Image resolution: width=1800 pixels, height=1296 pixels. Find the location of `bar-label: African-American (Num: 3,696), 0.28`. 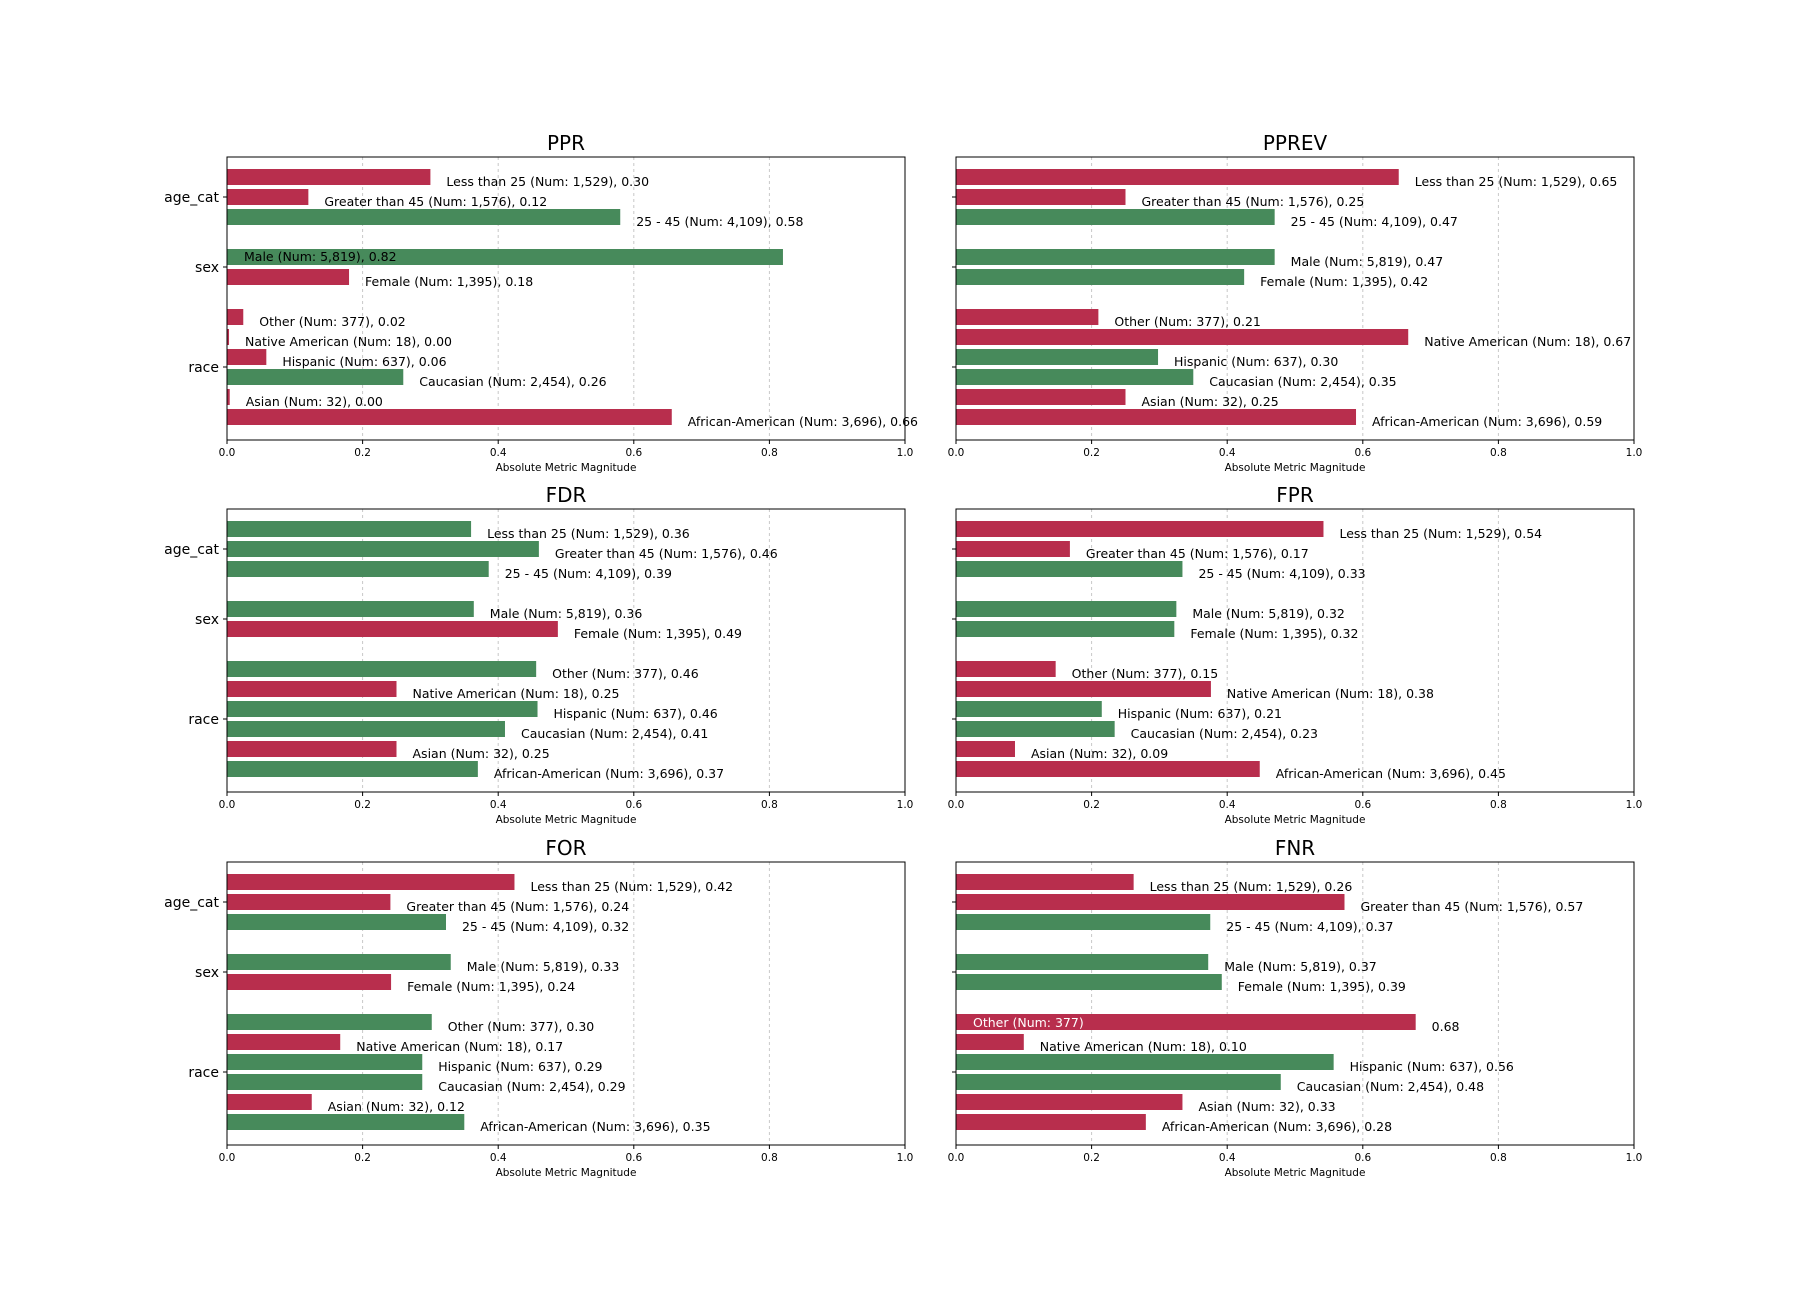

bar-label: African-American (Num: 3,696), 0.28 is located at coordinates (1277, 1126).